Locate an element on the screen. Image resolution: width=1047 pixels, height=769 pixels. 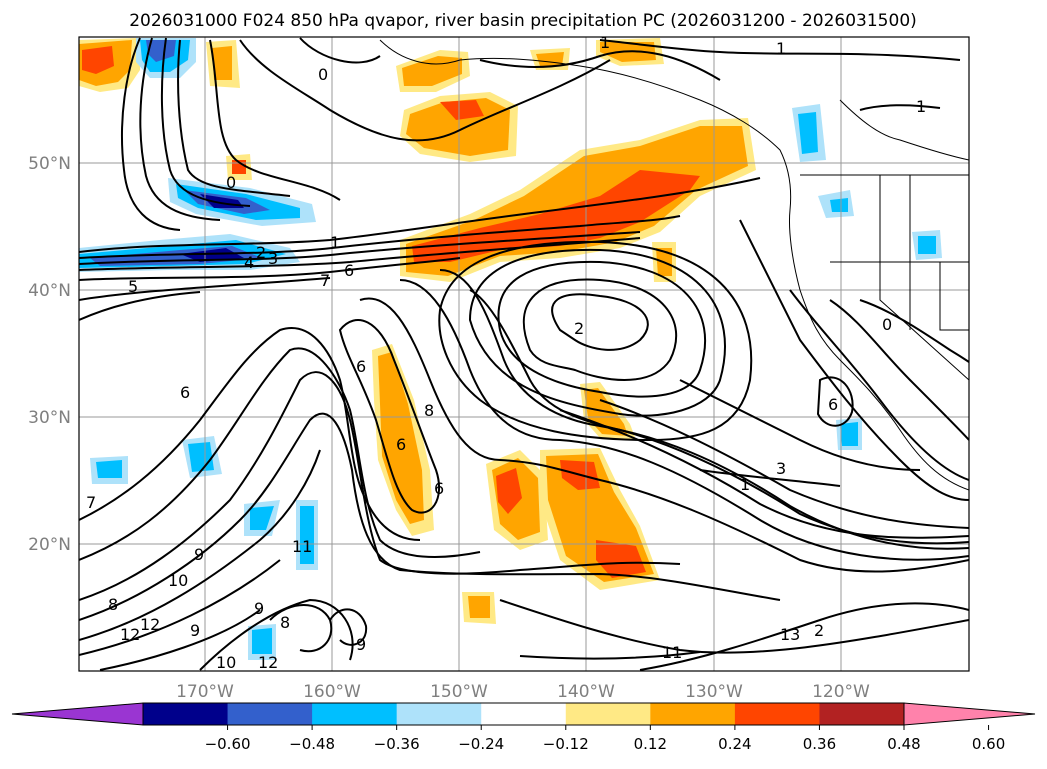
colorbar-tick-label: −0.24 is located at coordinates (481, 744).